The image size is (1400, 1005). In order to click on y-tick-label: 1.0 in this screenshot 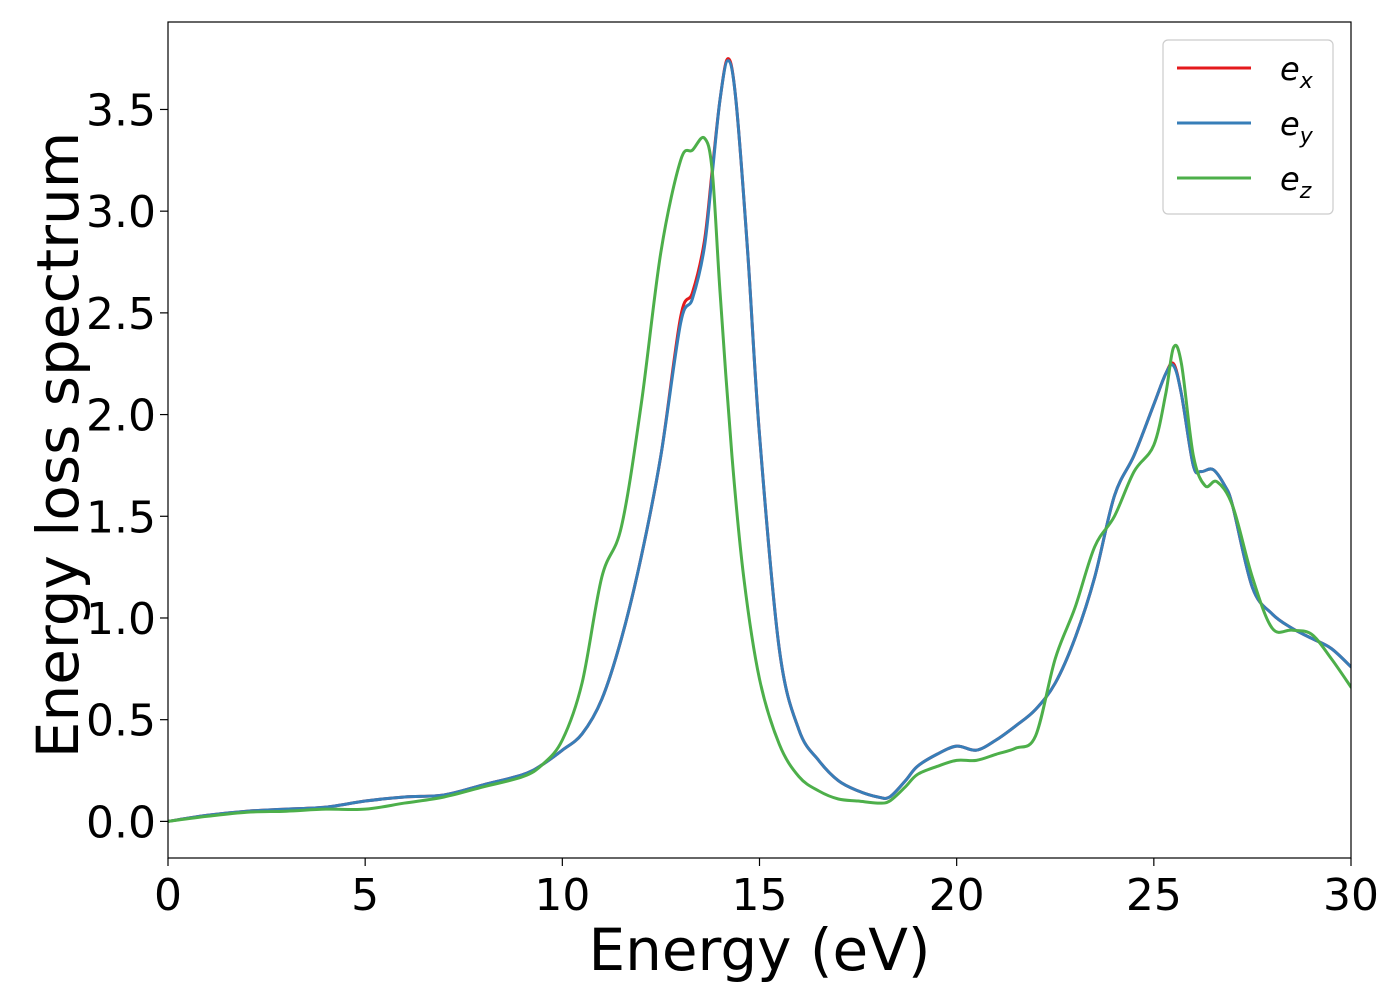, I will do `click(121, 619)`.